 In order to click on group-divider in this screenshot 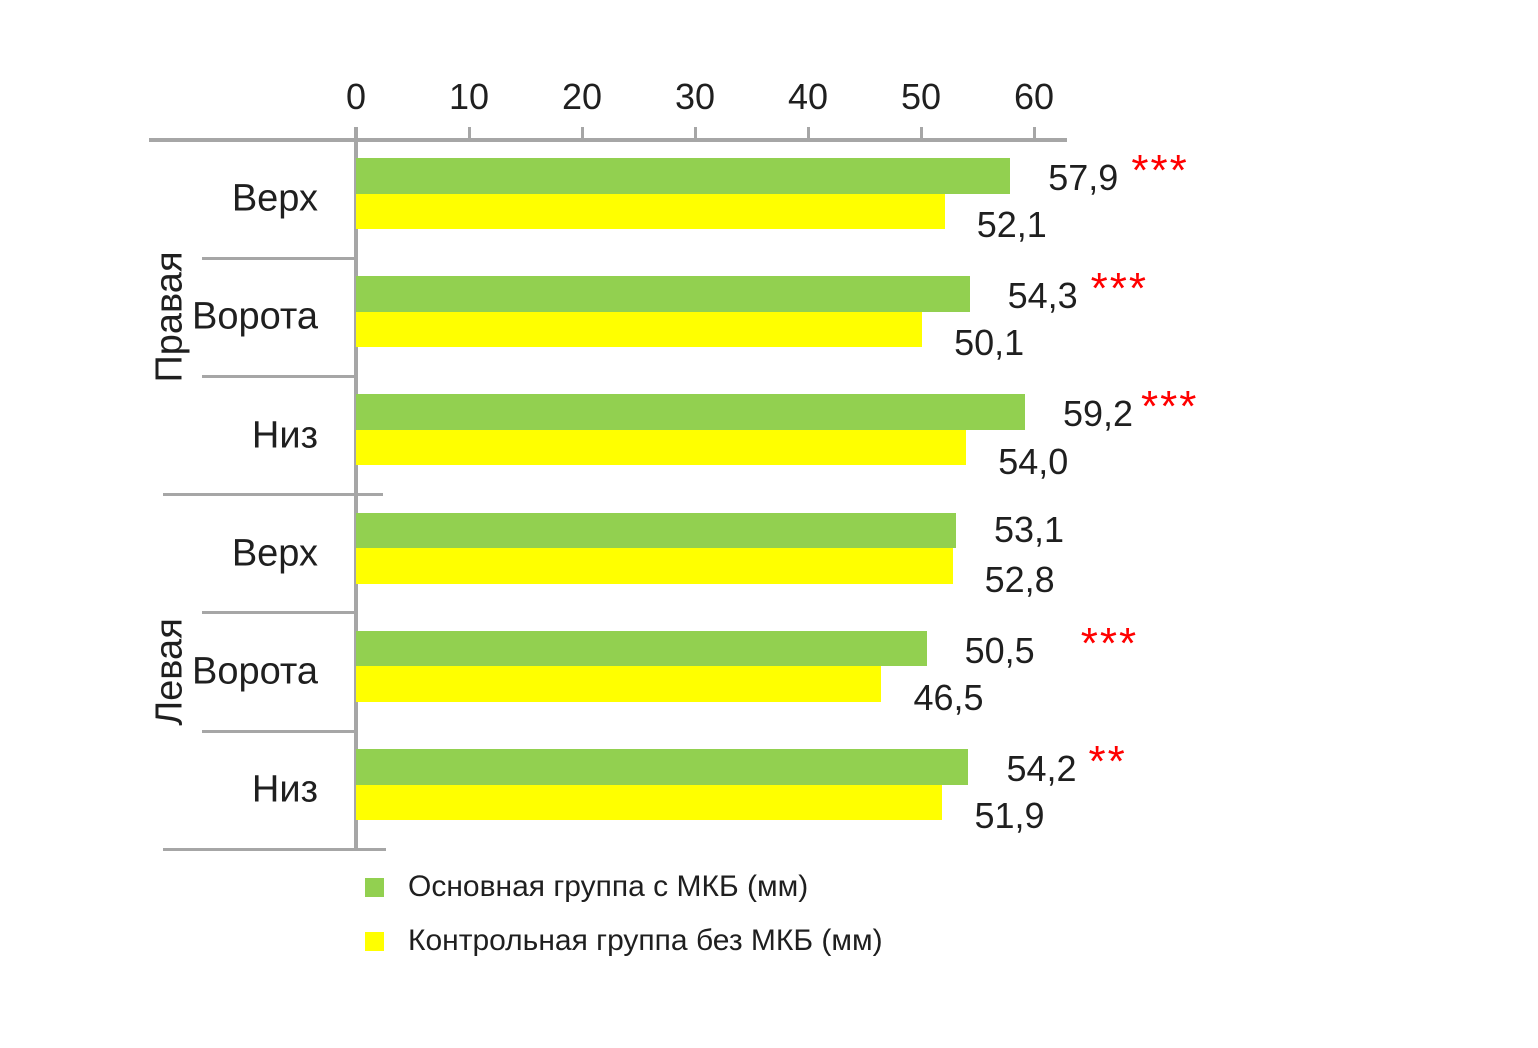, I will do `click(273, 495)`.